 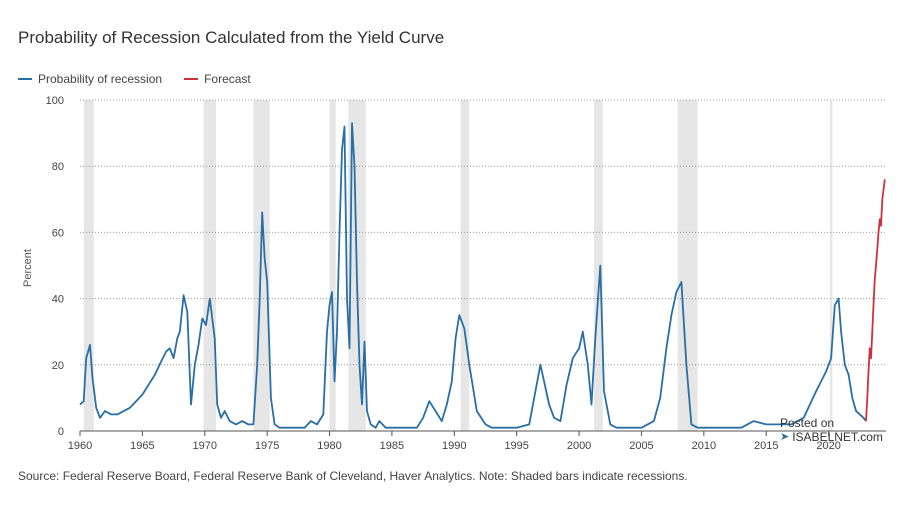 What do you see at coordinates (766, 446) in the screenshot?
I see `x-tick-label: 2015` at bounding box center [766, 446].